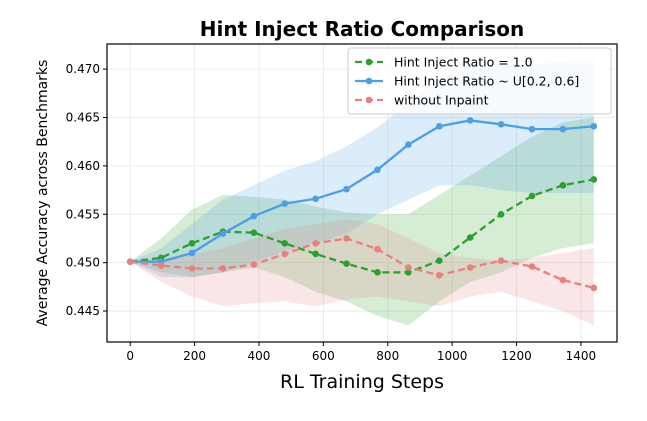 Image resolution: width=647 pixels, height=421 pixels. I want to click on y-tick-label: 0.465, so click(83, 118).